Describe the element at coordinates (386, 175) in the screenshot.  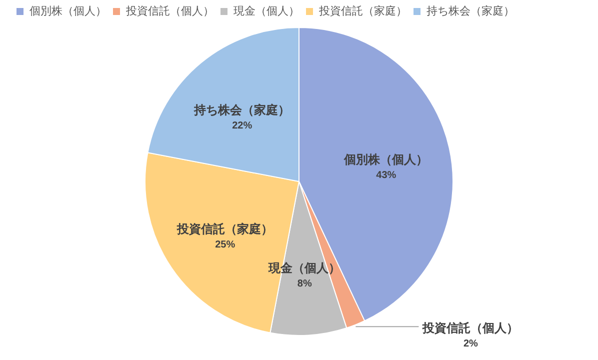
I see `data-label: 43%` at that location.